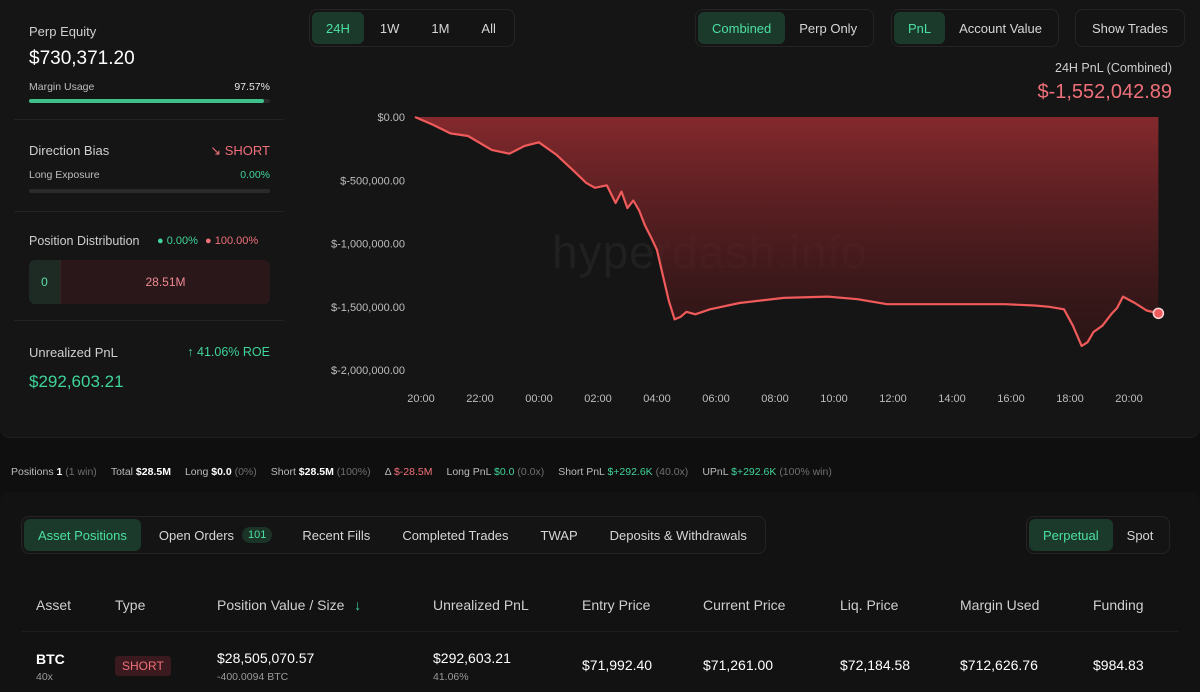  I want to click on chart-header-label: 24H PnL (Combined), so click(1113, 68).